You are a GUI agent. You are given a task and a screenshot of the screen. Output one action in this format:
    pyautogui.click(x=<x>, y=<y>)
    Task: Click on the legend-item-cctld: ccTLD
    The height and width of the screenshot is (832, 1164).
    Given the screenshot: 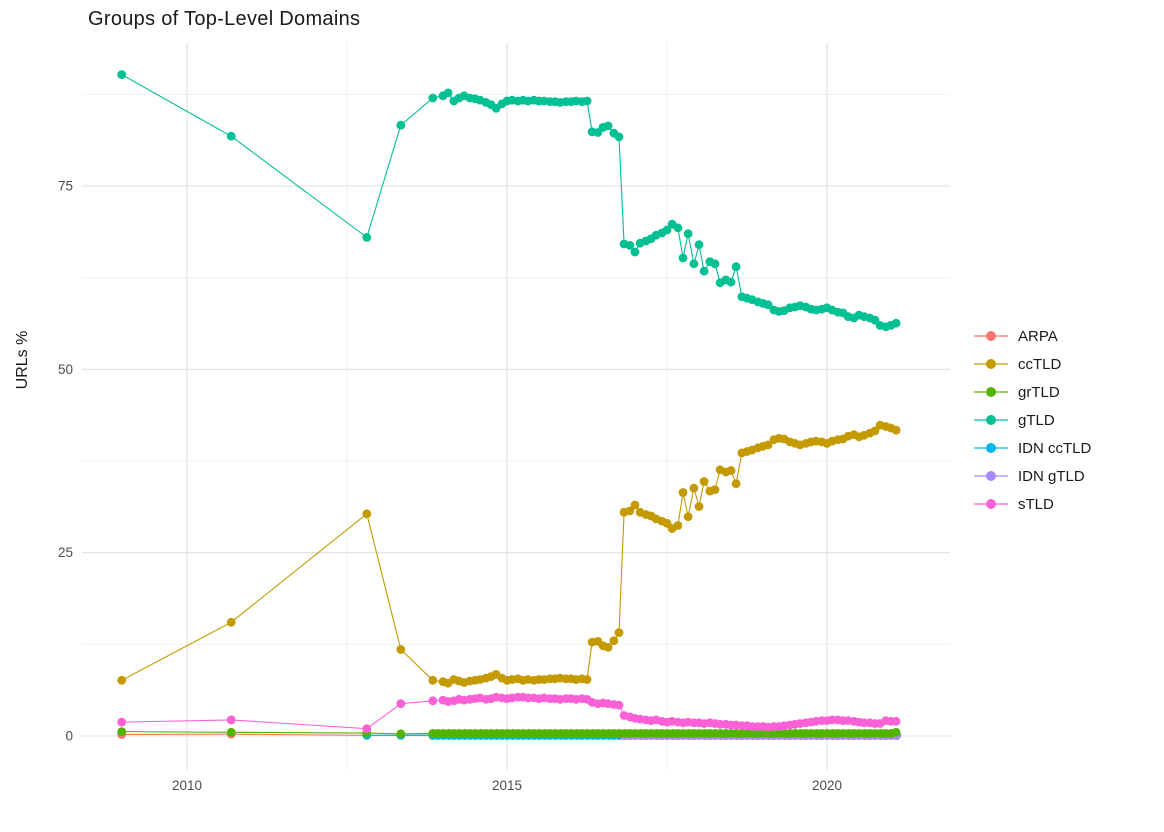 What is the action you would take?
    pyautogui.click(x=1018, y=364)
    